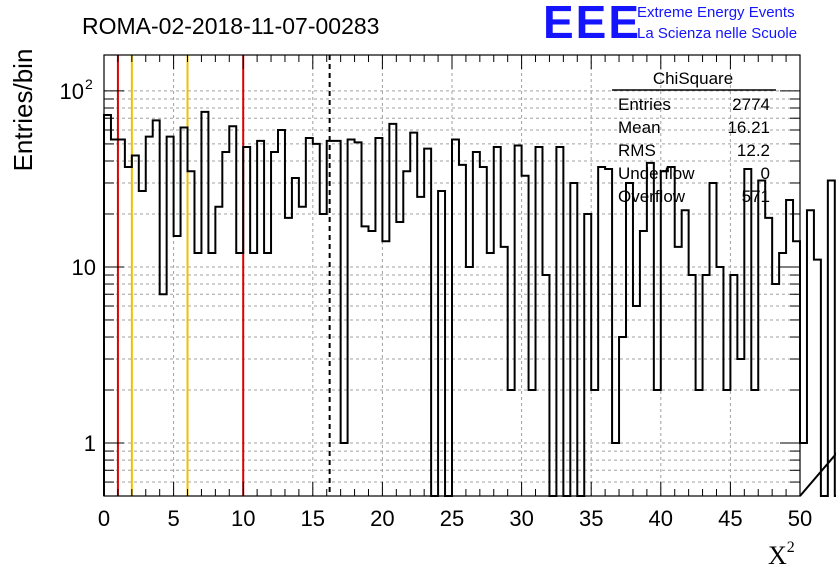  Describe the element at coordinates (90, 443) in the screenshot. I see `y-tick-label: 1` at that location.